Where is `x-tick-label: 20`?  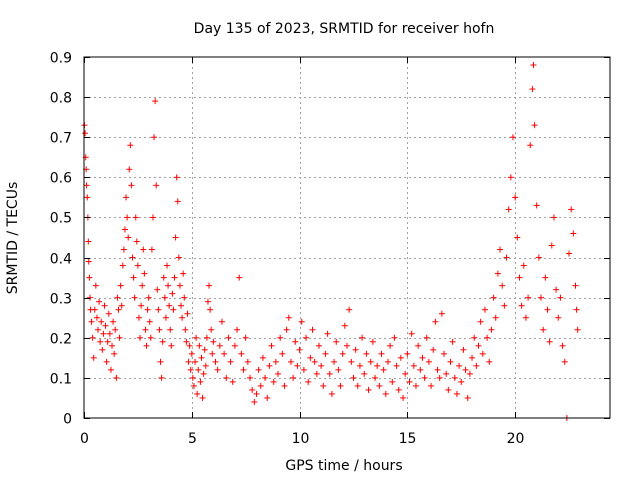
x-tick-label: 20 is located at coordinates (516, 439).